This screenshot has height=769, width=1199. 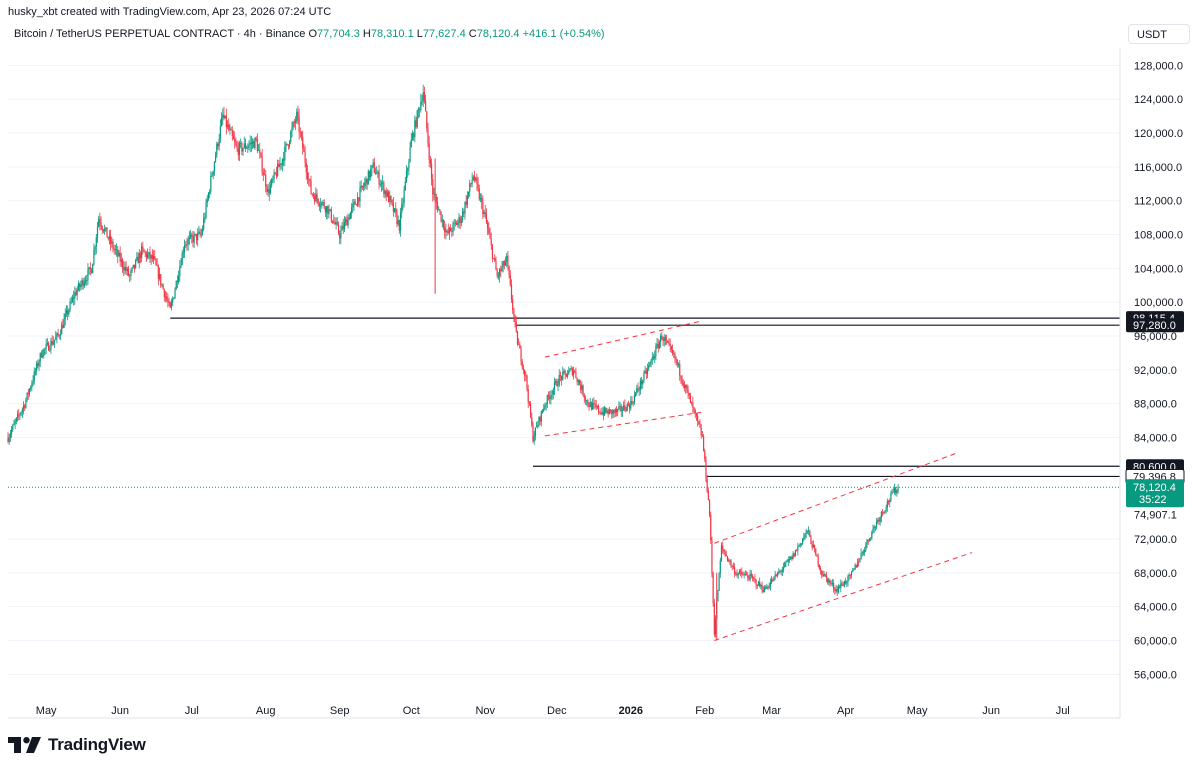 I want to click on x-tick-label: May, so click(x=917, y=711).